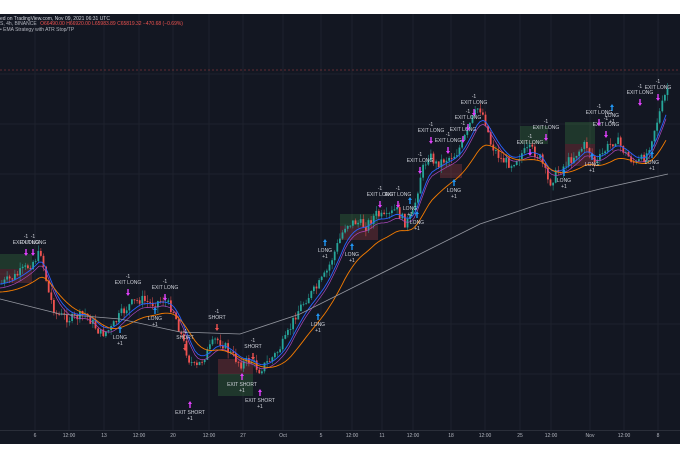 The width and height of the screenshot is (680, 459). What do you see at coordinates (173, 436) in the screenshot?
I see `time-tick-label: 20` at bounding box center [173, 436].